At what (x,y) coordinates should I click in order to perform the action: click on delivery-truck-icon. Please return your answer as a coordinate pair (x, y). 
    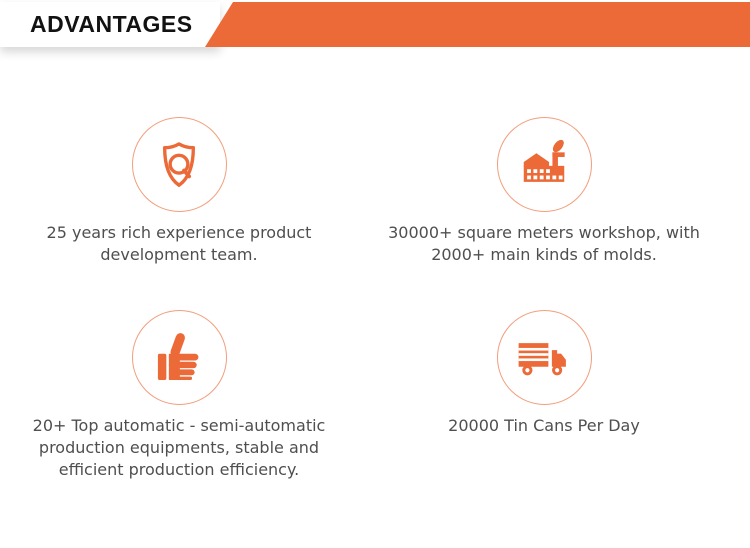
    Looking at the image, I should click on (542, 358).